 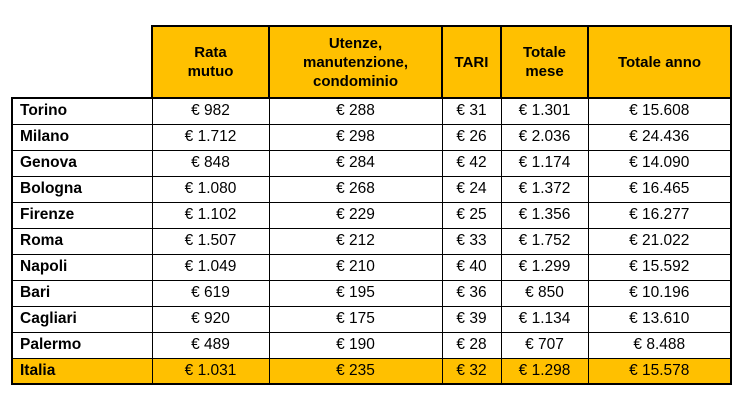 What do you see at coordinates (355, 137) in the screenshot?
I see `cell-value: € 298` at bounding box center [355, 137].